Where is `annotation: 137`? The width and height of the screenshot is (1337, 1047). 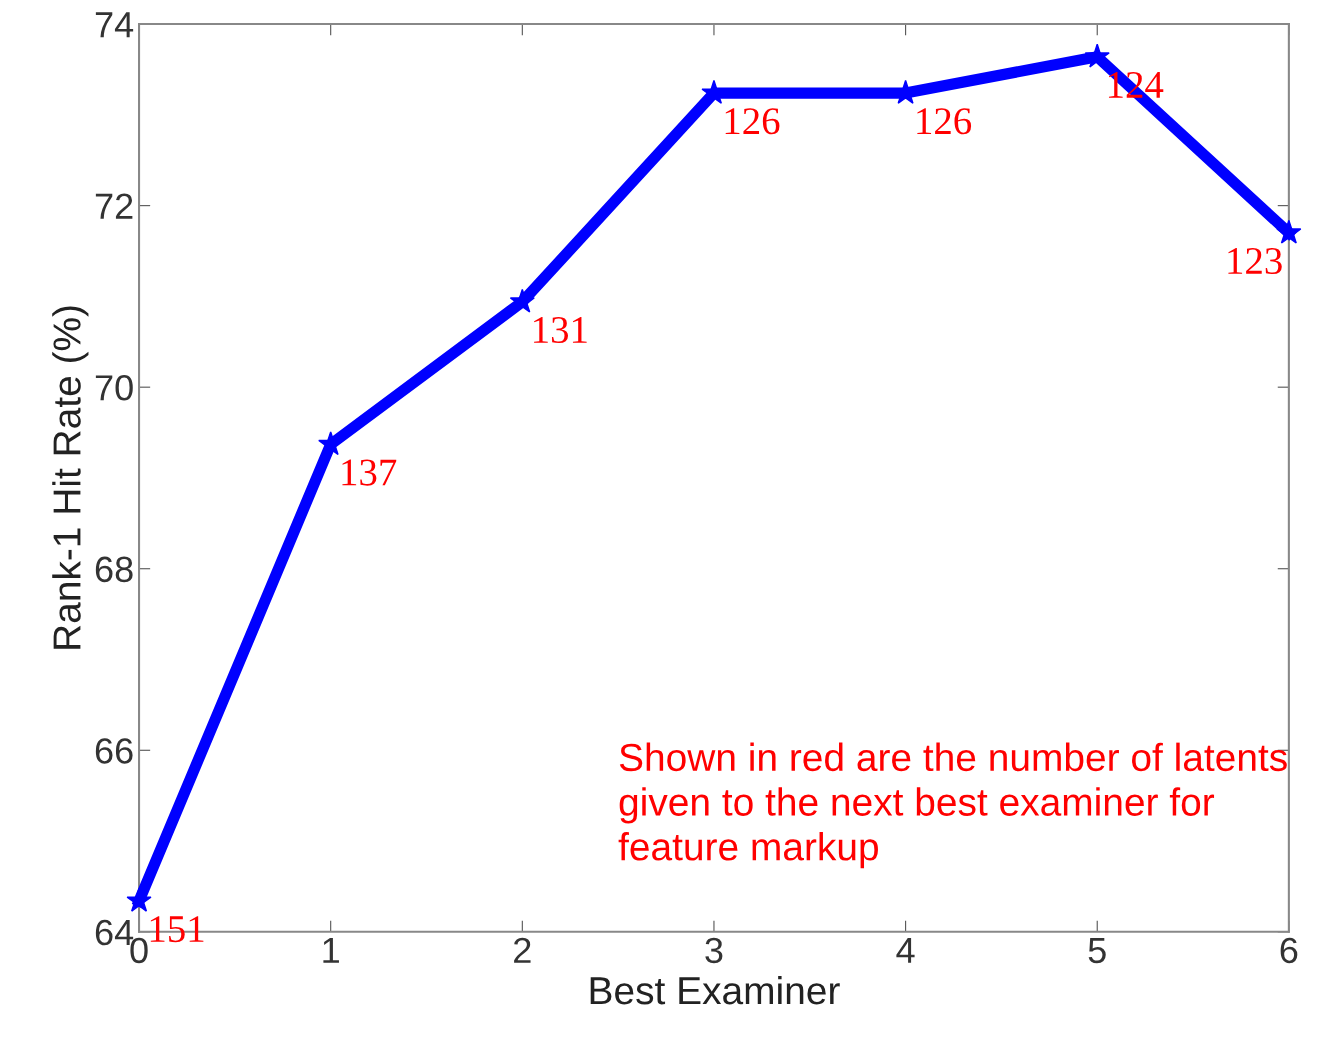 annotation: 137 is located at coordinates (369, 472).